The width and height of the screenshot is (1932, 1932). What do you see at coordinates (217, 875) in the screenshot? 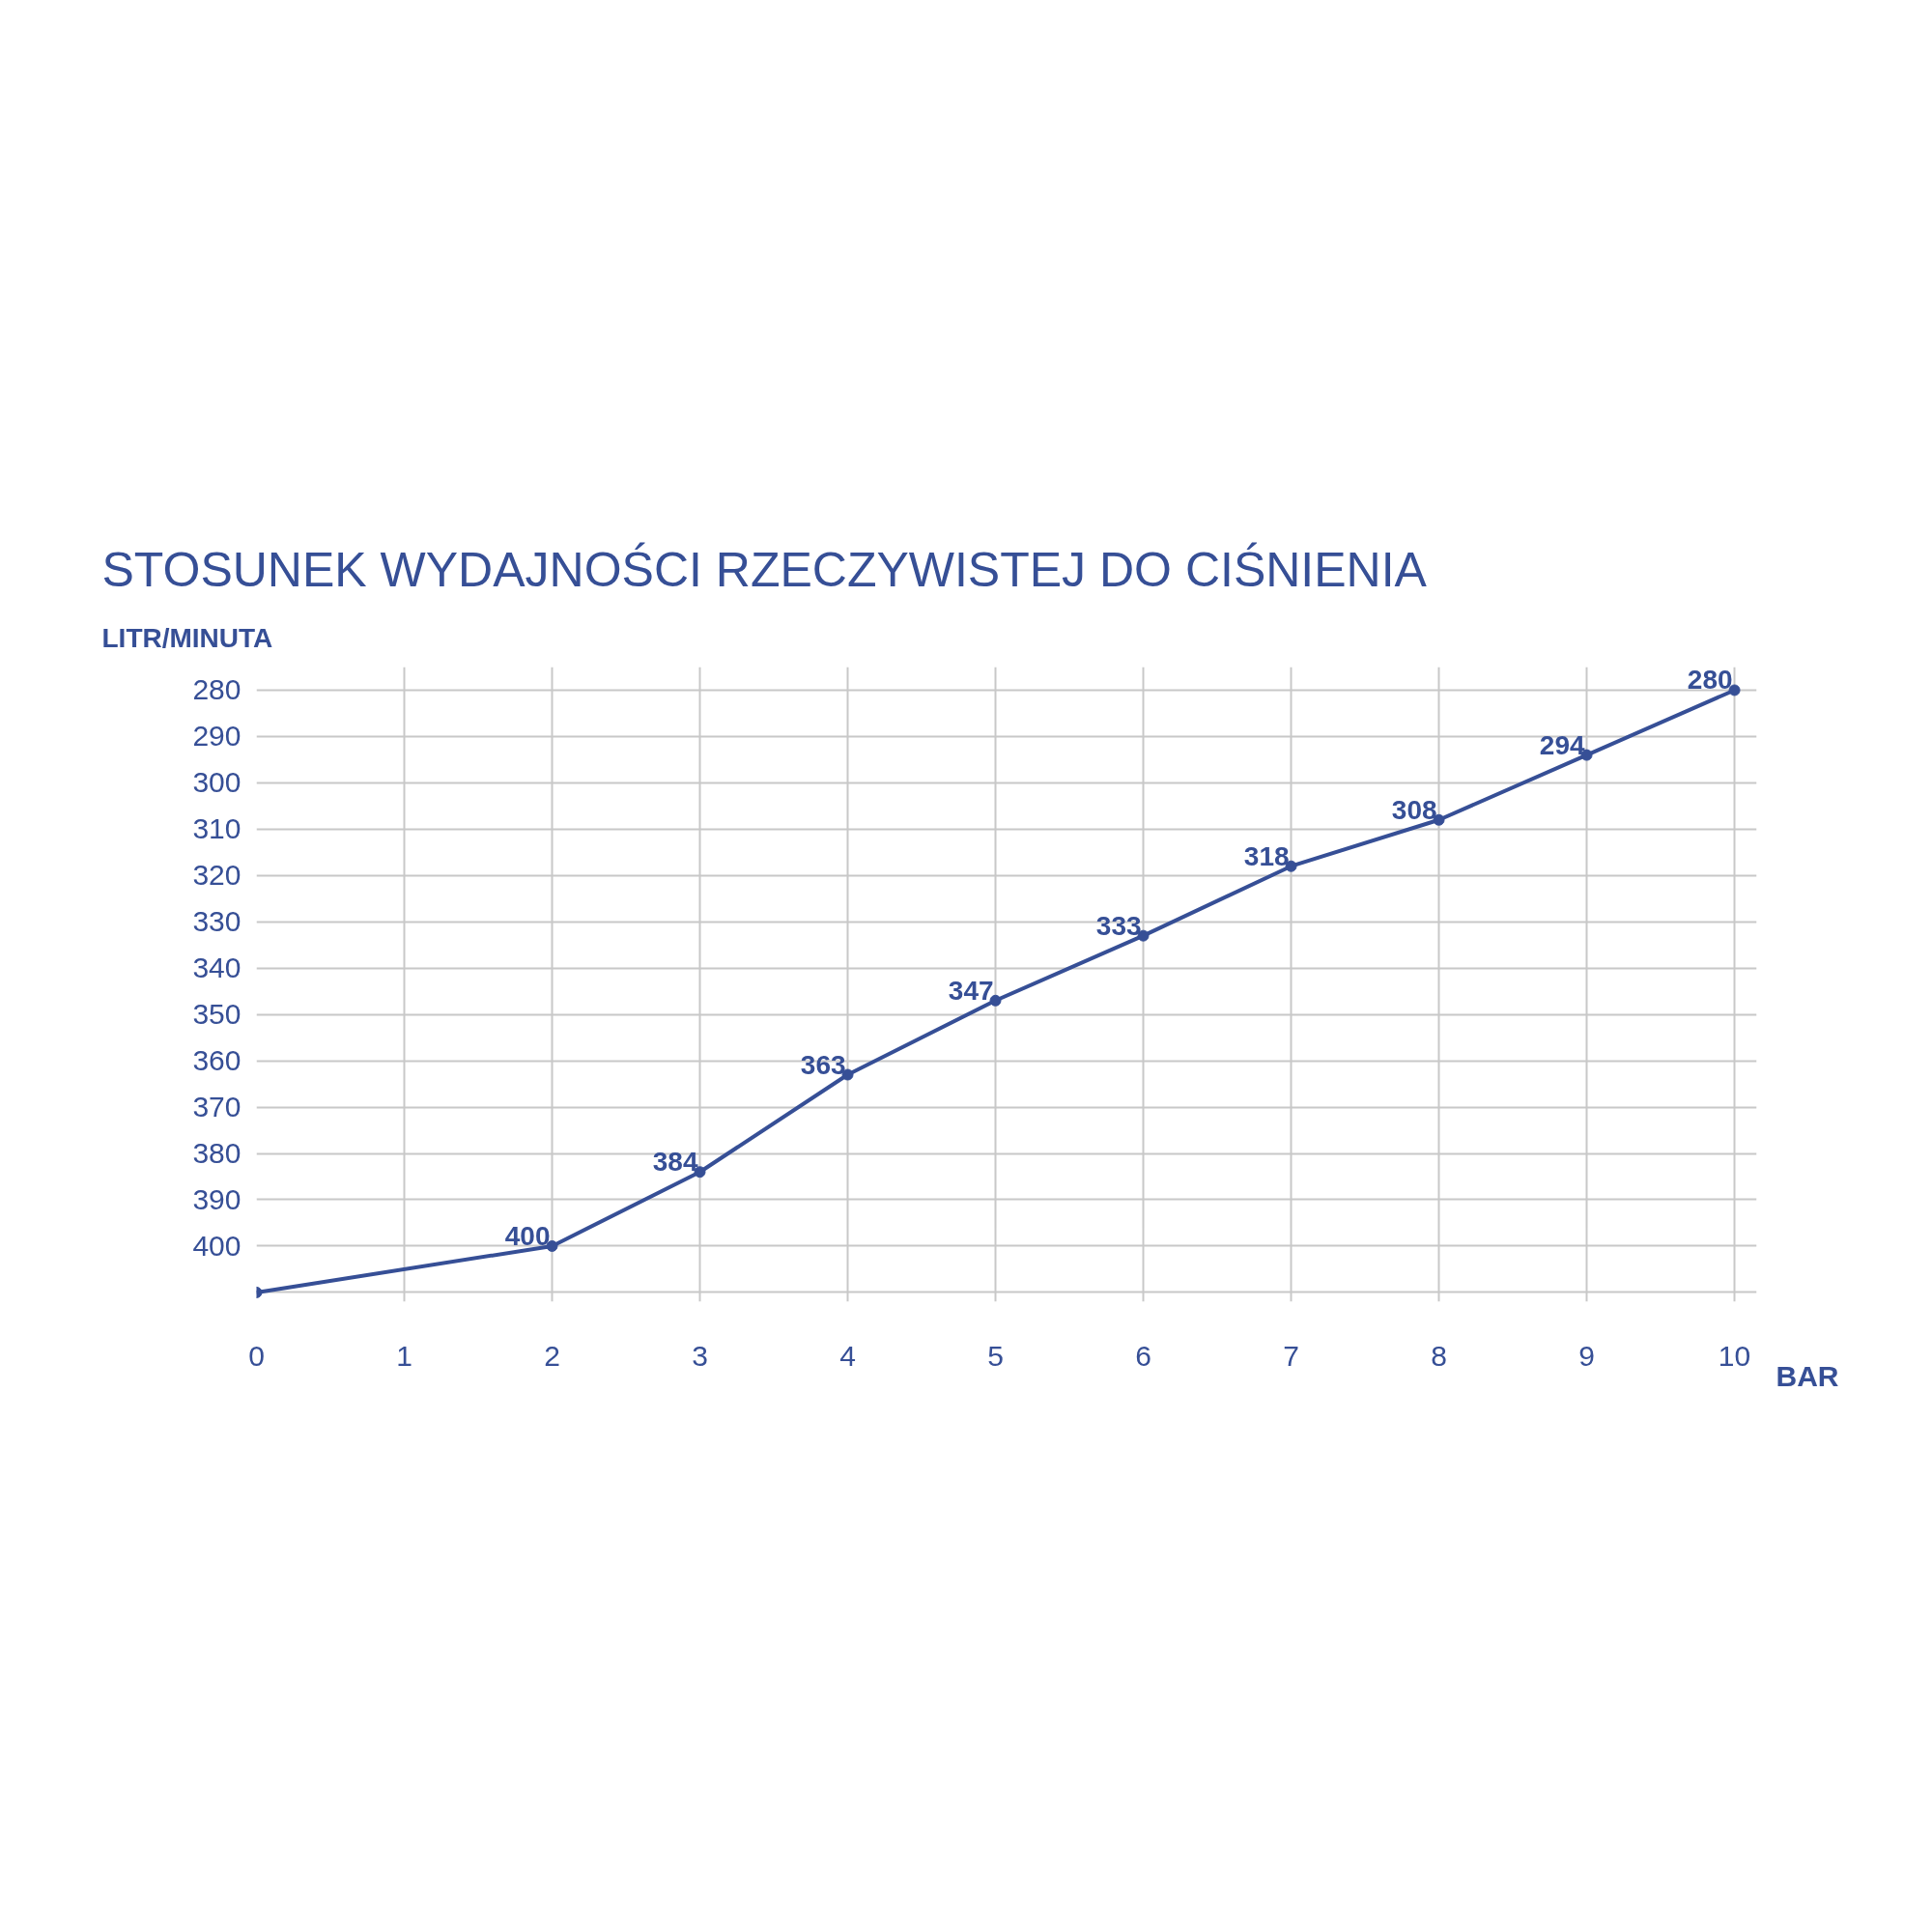
I see `y-tick-label: 320` at bounding box center [217, 875].